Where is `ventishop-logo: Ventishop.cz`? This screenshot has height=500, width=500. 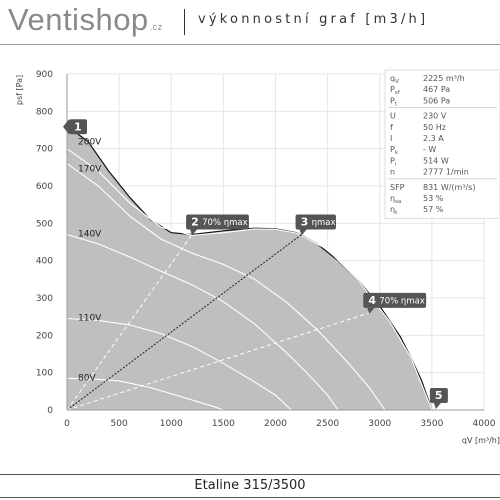
ventishop-logo: Ventishop.cz is located at coordinates (85, 20).